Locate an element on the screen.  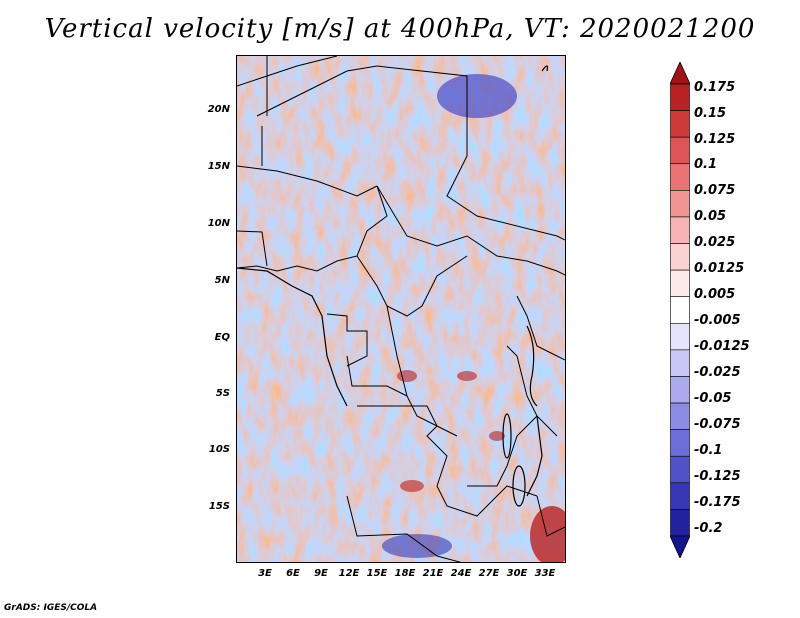
strong-ascent-region is located at coordinates (477, 96).